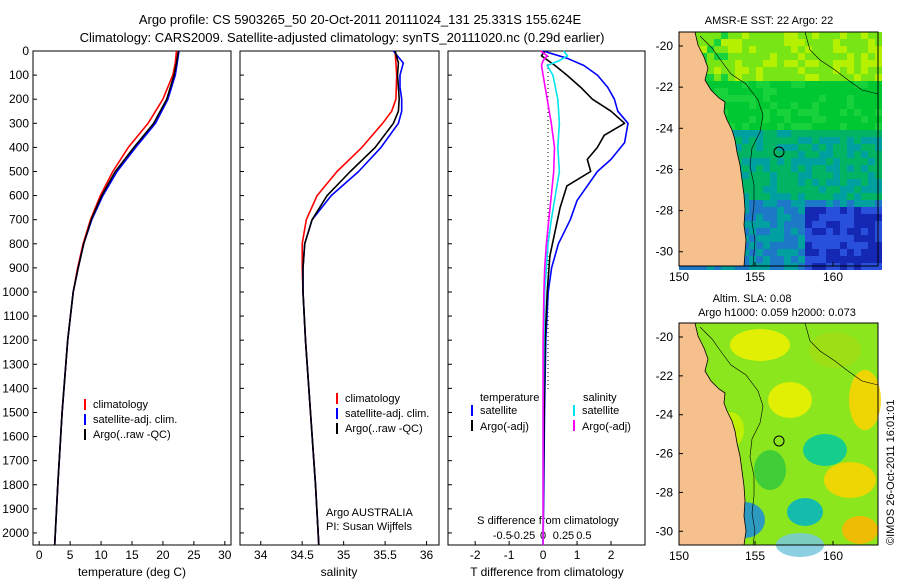 The width and height of the screenshot is (900, 580). Describe the element at coordinates (577, 555) in the screenshot. I see `x-tick-label: 1` at that location.